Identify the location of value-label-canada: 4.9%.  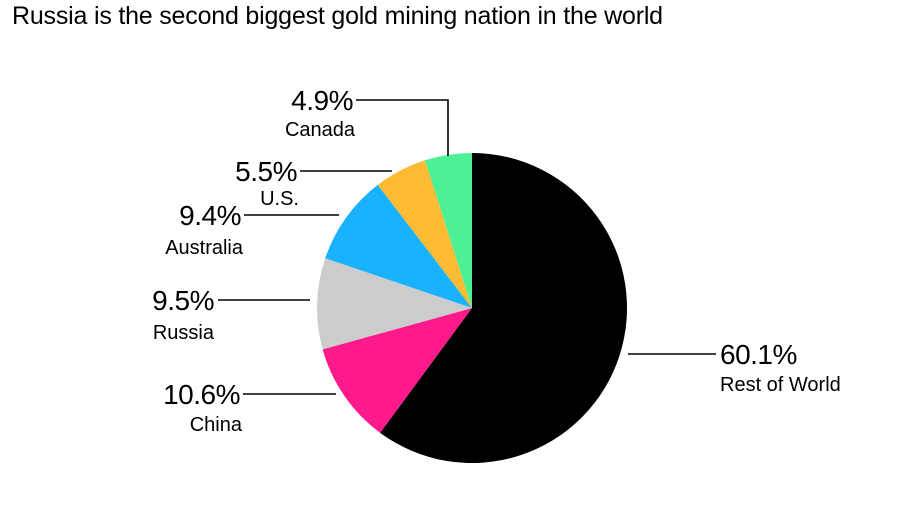
(322, 100).